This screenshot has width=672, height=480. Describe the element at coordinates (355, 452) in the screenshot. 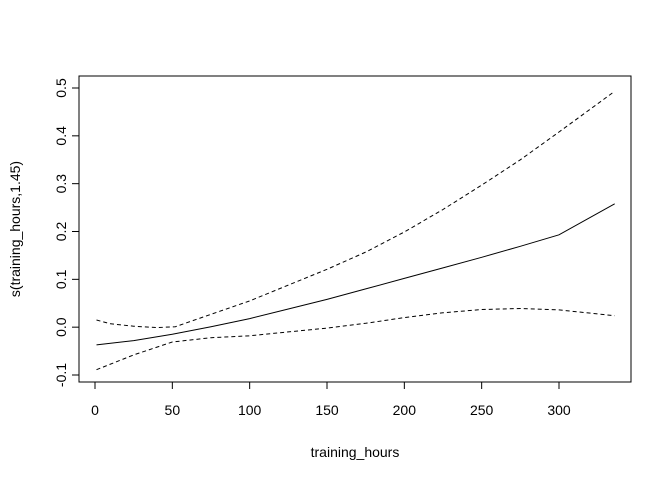

I see `x-axis-title: training_hours` at that location.